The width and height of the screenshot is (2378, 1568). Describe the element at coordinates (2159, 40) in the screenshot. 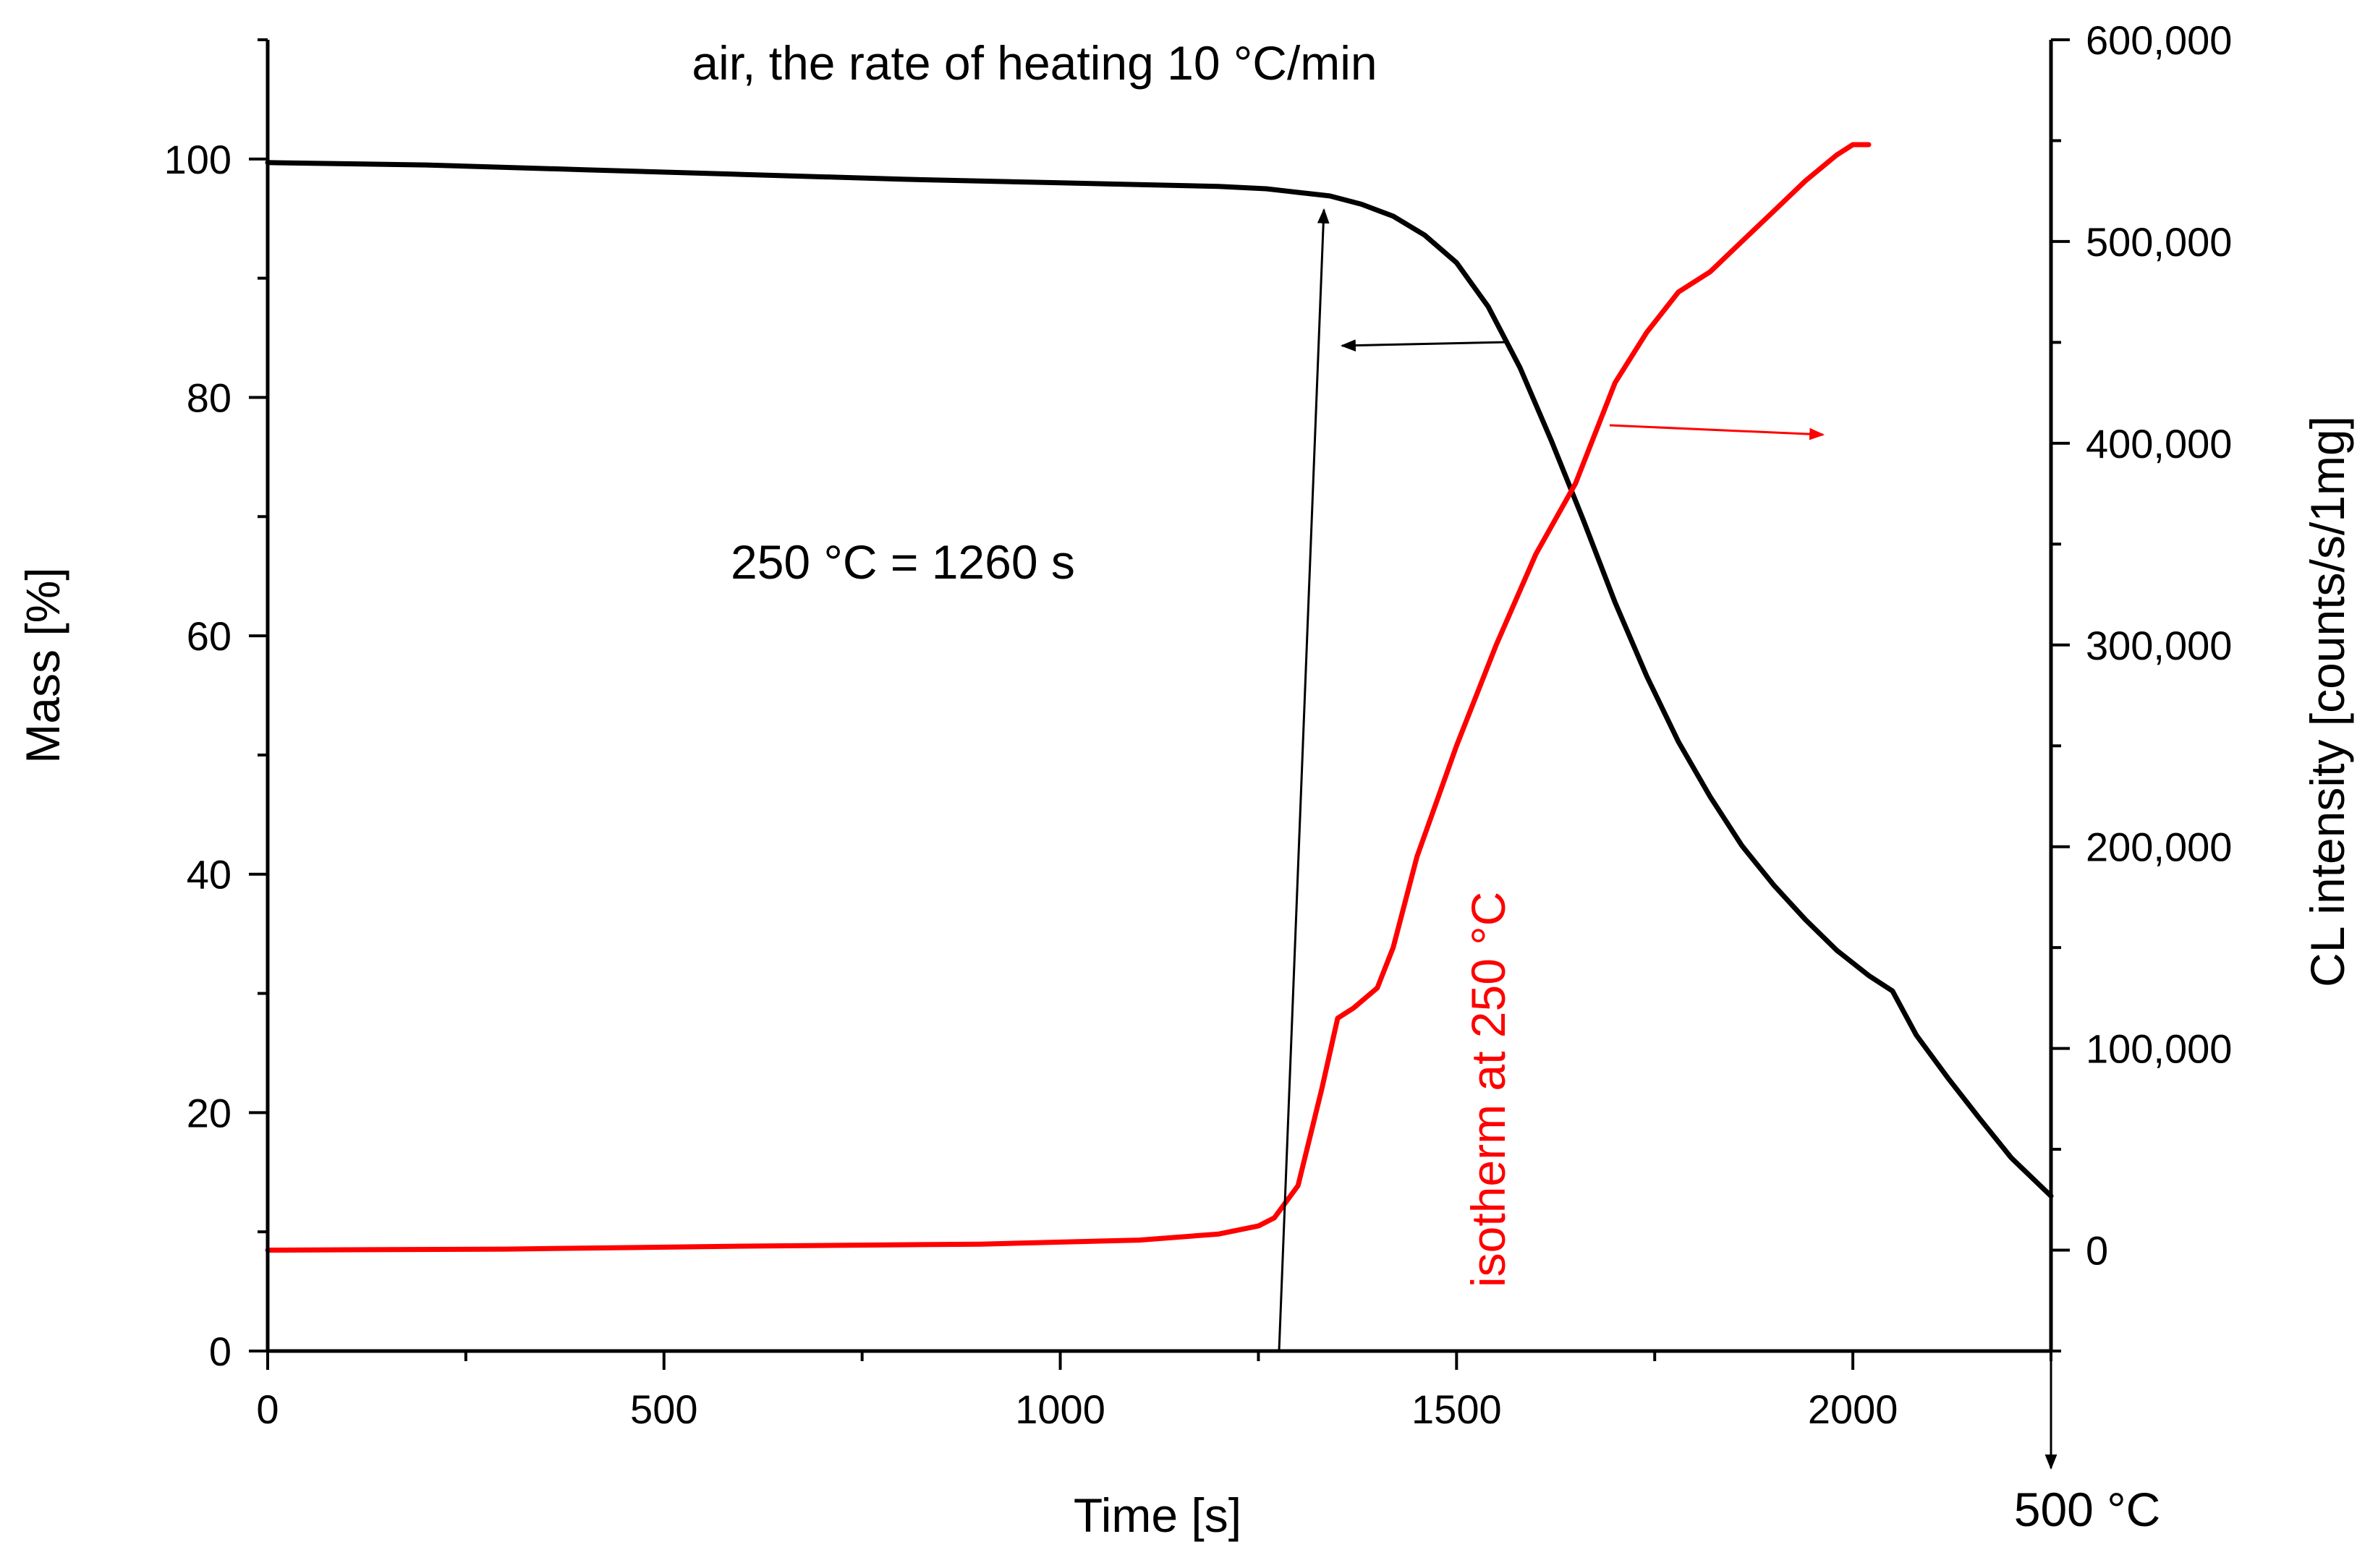

I see `y-right-tick-label: 600,000` at that location.